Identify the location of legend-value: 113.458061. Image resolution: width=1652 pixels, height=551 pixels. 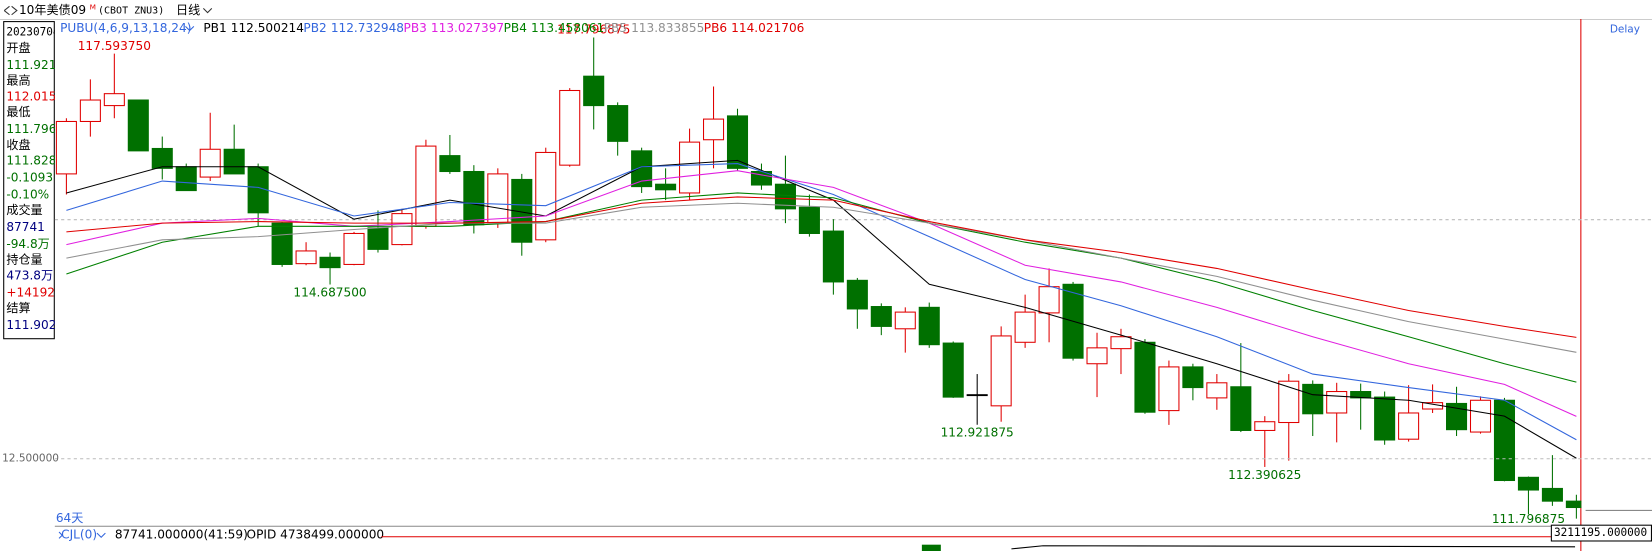
(567, 28).